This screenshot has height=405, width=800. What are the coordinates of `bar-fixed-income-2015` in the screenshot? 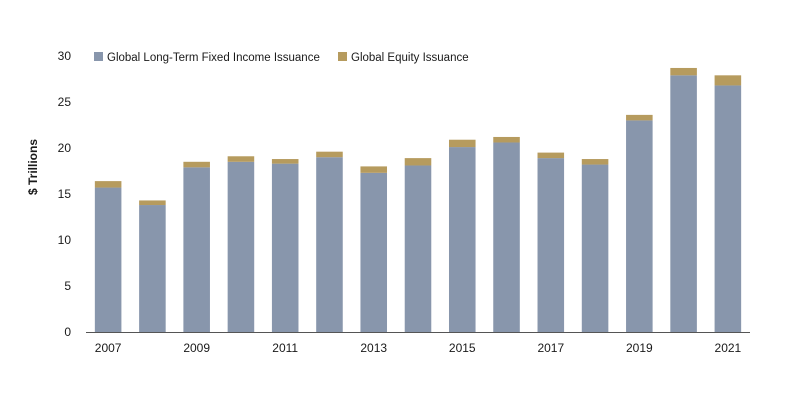 It's located at (462, 239).